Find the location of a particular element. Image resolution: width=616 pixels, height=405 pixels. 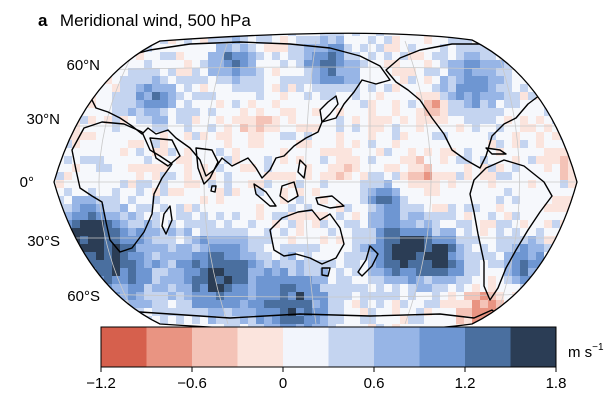

colorbar-frame is located at coordinates (328, 347).